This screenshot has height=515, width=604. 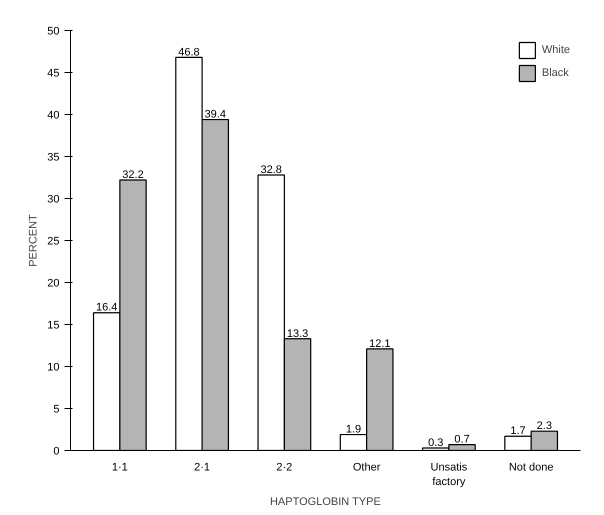 What do you see at coordinates (53, 158) in the screenshot?
I see `y-tick-label: 35` at bounding box center [53, 158].